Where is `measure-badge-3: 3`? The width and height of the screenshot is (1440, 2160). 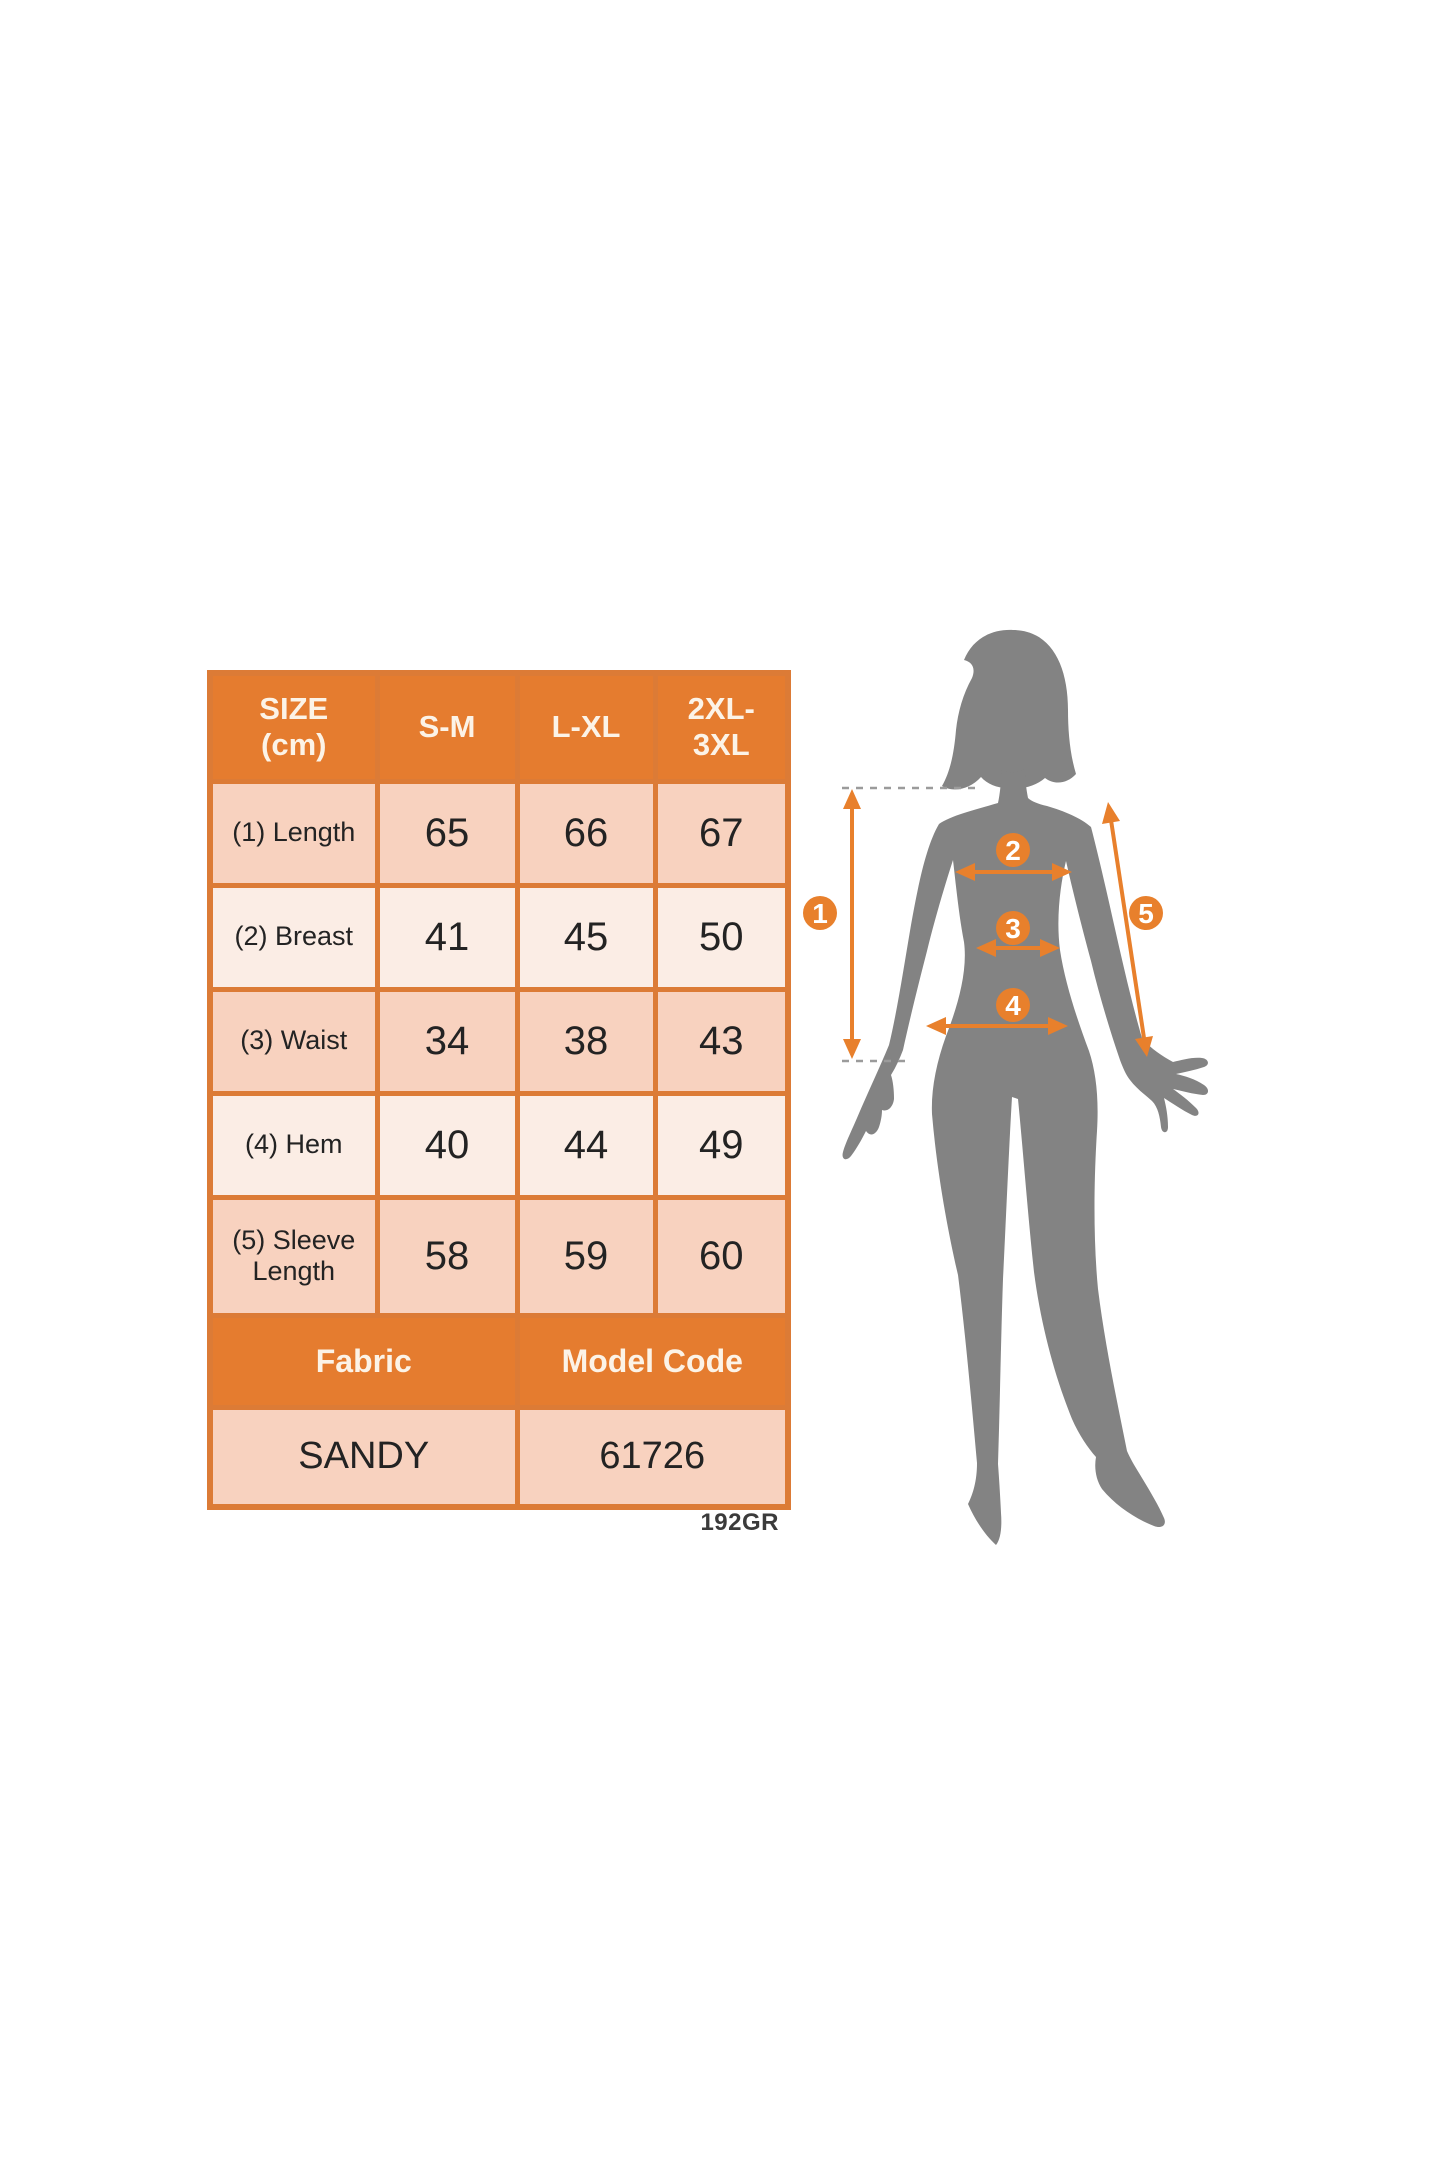
measure-badge-3: 3 is located at coordinates (1013, 928).